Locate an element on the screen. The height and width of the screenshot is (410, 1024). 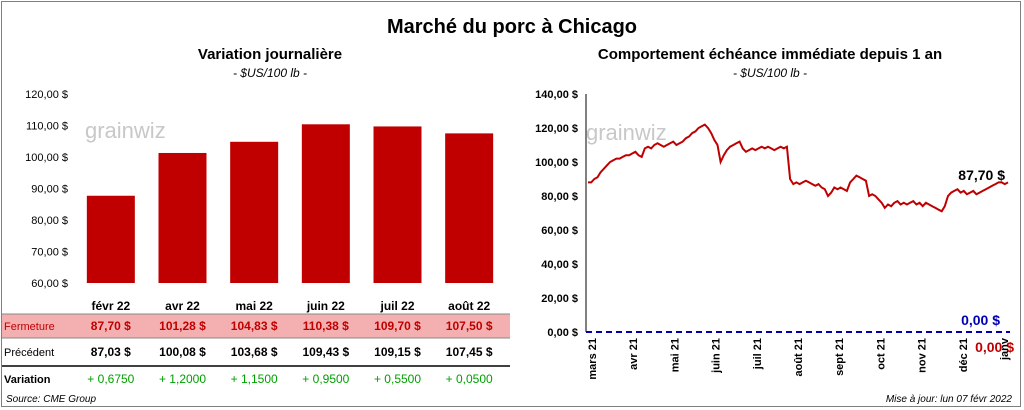
line-x-tick-label: mai 21 is located at coordinates (675, 355).